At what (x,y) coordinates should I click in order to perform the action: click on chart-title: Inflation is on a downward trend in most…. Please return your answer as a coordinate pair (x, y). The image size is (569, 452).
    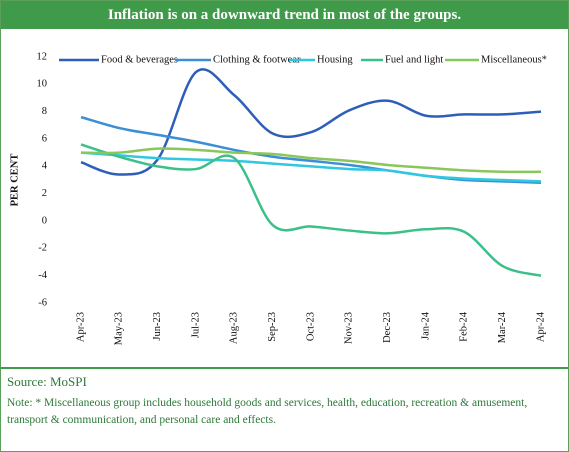
    Looking at the image, I should click on (284, 15).